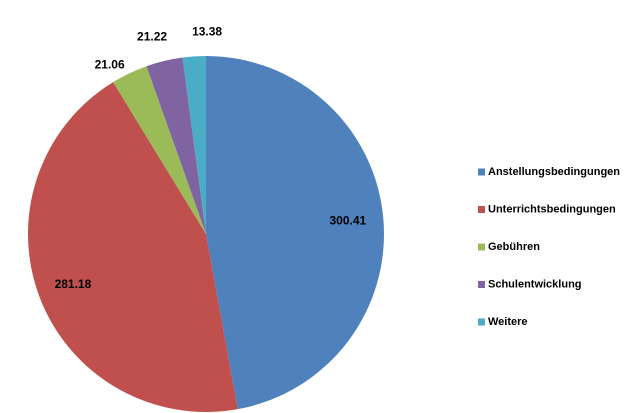 This screenshot has height=413, width=637. Describe the element at coordinates (552, 209) in the screenshot. I see `legend-label: Unterrichtsbedingungen` at that location.